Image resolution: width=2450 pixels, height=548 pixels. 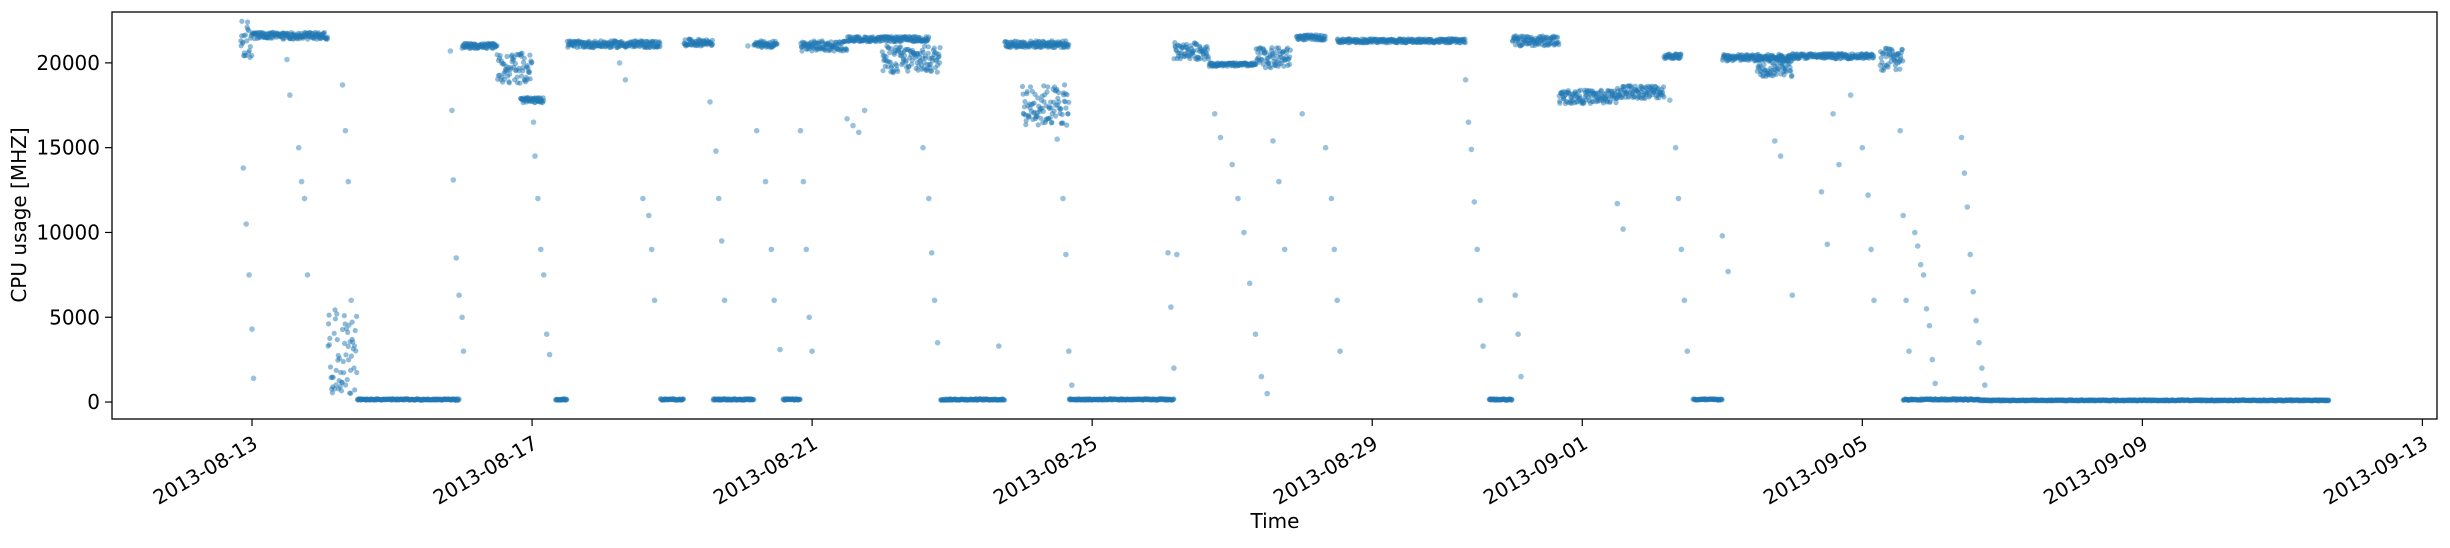 I want to click on y-tick-label: 10000, so click(x=68, y=232).